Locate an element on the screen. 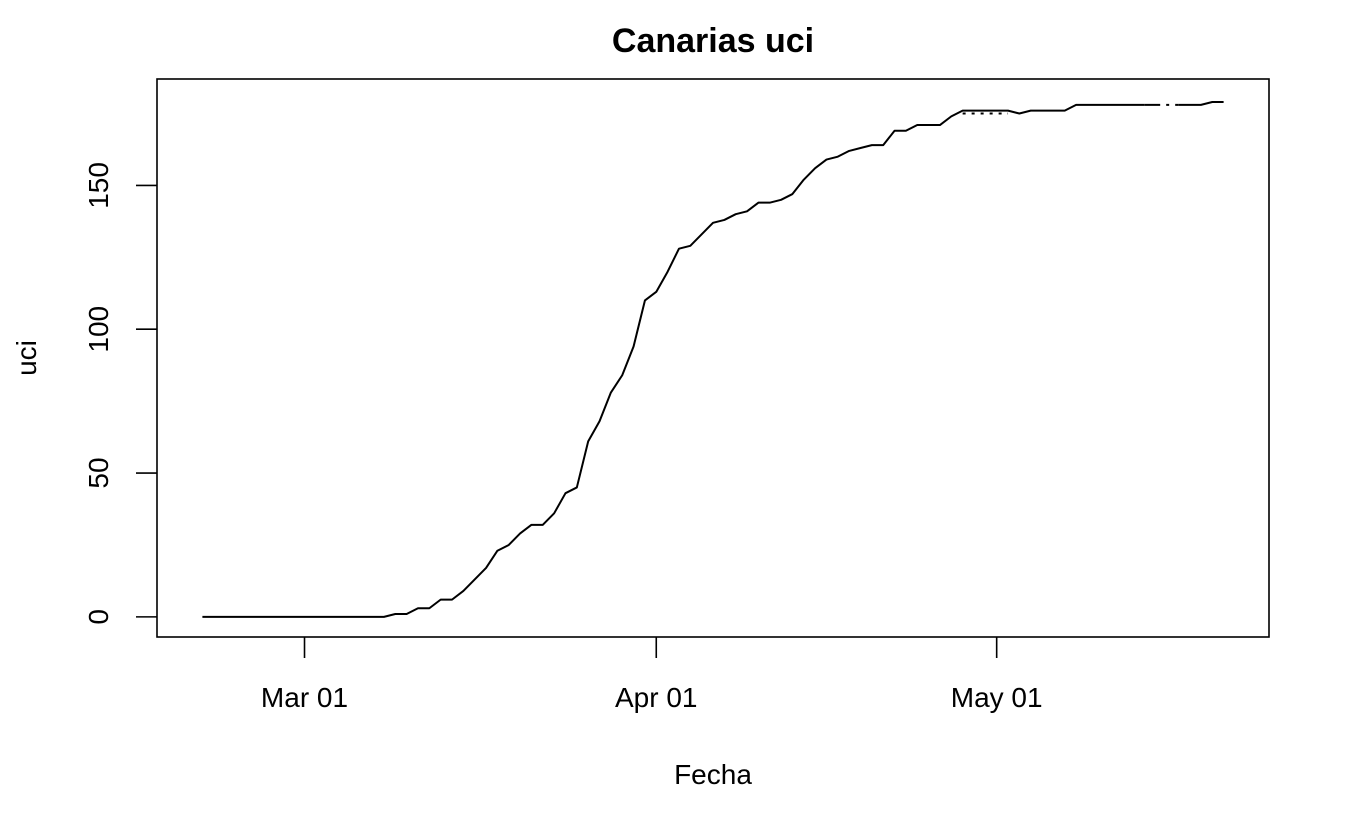 The height and width of the screenshot is (834, 1350). series-line-solid is located at coordinates (1201, 103).